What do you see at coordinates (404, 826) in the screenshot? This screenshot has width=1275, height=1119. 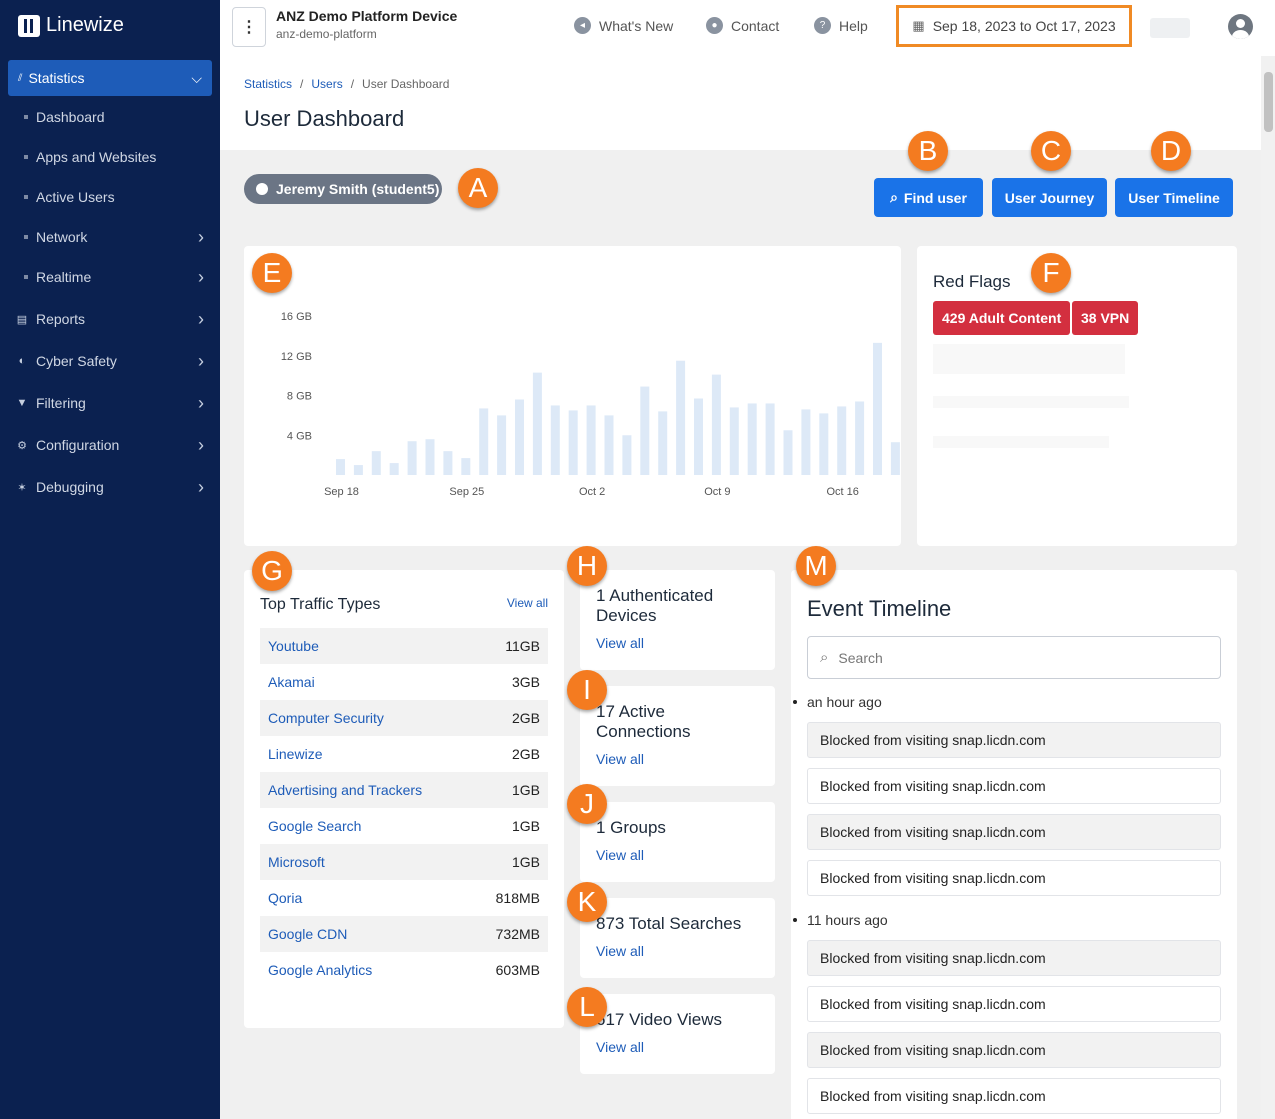 I see `table-row: Google Search 1GB` at bounding box center [404, 826].